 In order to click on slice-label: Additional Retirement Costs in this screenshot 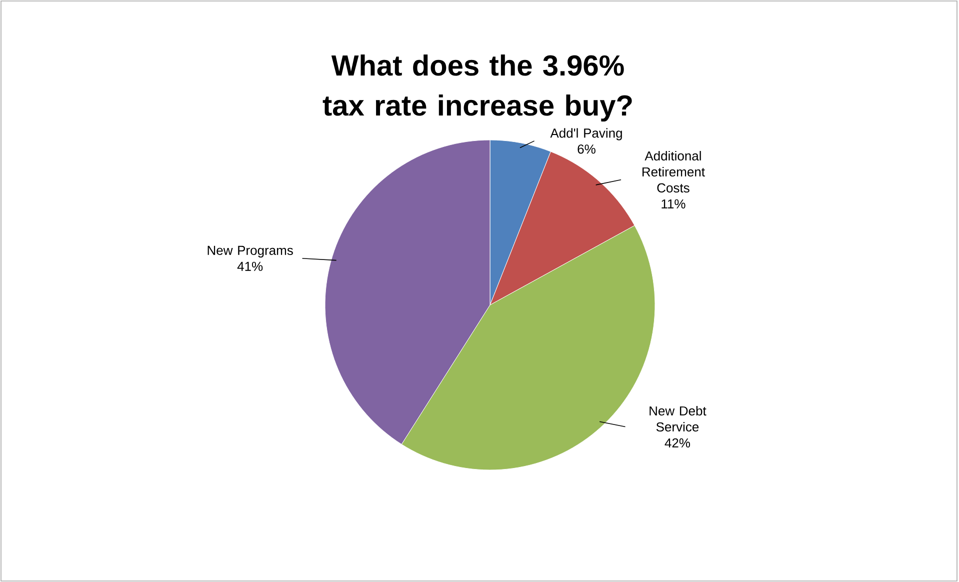, I will do `click(673, 171)`.